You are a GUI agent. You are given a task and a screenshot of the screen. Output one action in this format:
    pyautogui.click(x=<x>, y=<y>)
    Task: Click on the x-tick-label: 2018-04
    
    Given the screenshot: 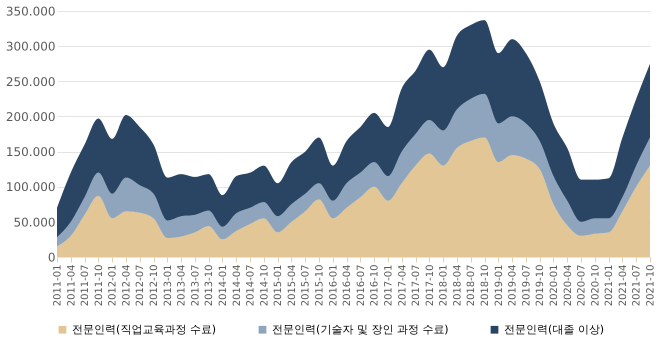 What is the action you would take?
    pyautogui.click(x=458, y=285)
    